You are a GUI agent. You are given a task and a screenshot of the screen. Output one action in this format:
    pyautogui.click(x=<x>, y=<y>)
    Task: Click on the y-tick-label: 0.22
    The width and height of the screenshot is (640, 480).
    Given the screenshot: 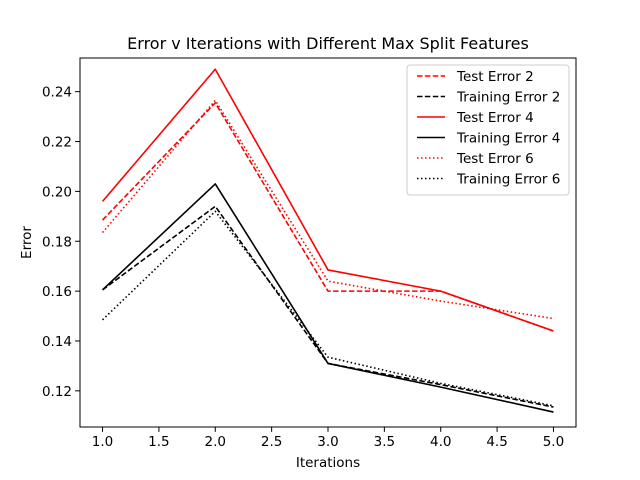 What is the action you would take?
    pyautogui.click(x=57, y=143)
    